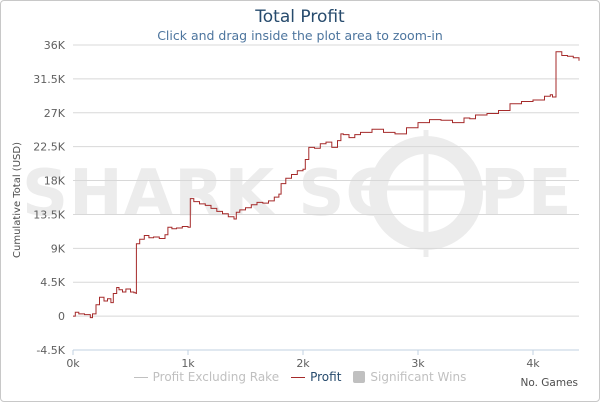 This screenshot has height=402, width=600. What do you see at coordinates (216, 377) in the screenshot?
I see `legend-label: Profit Excluding Rake` at bounding box center [216, 377].